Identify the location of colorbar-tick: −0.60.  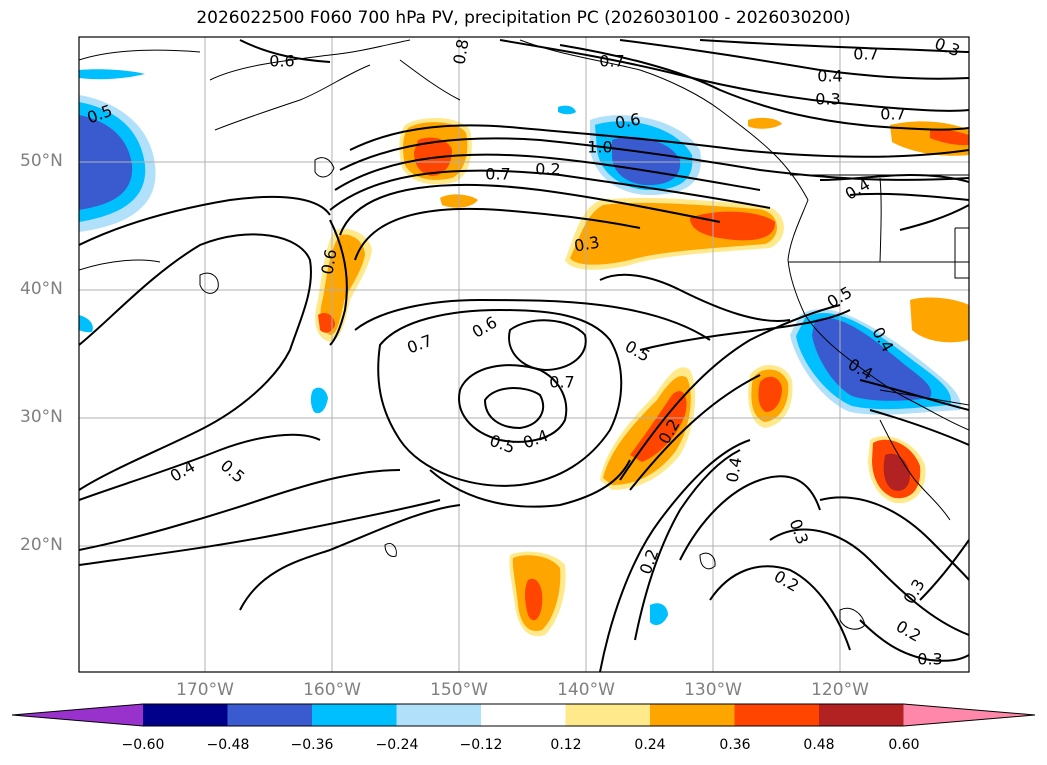
(143, 745).